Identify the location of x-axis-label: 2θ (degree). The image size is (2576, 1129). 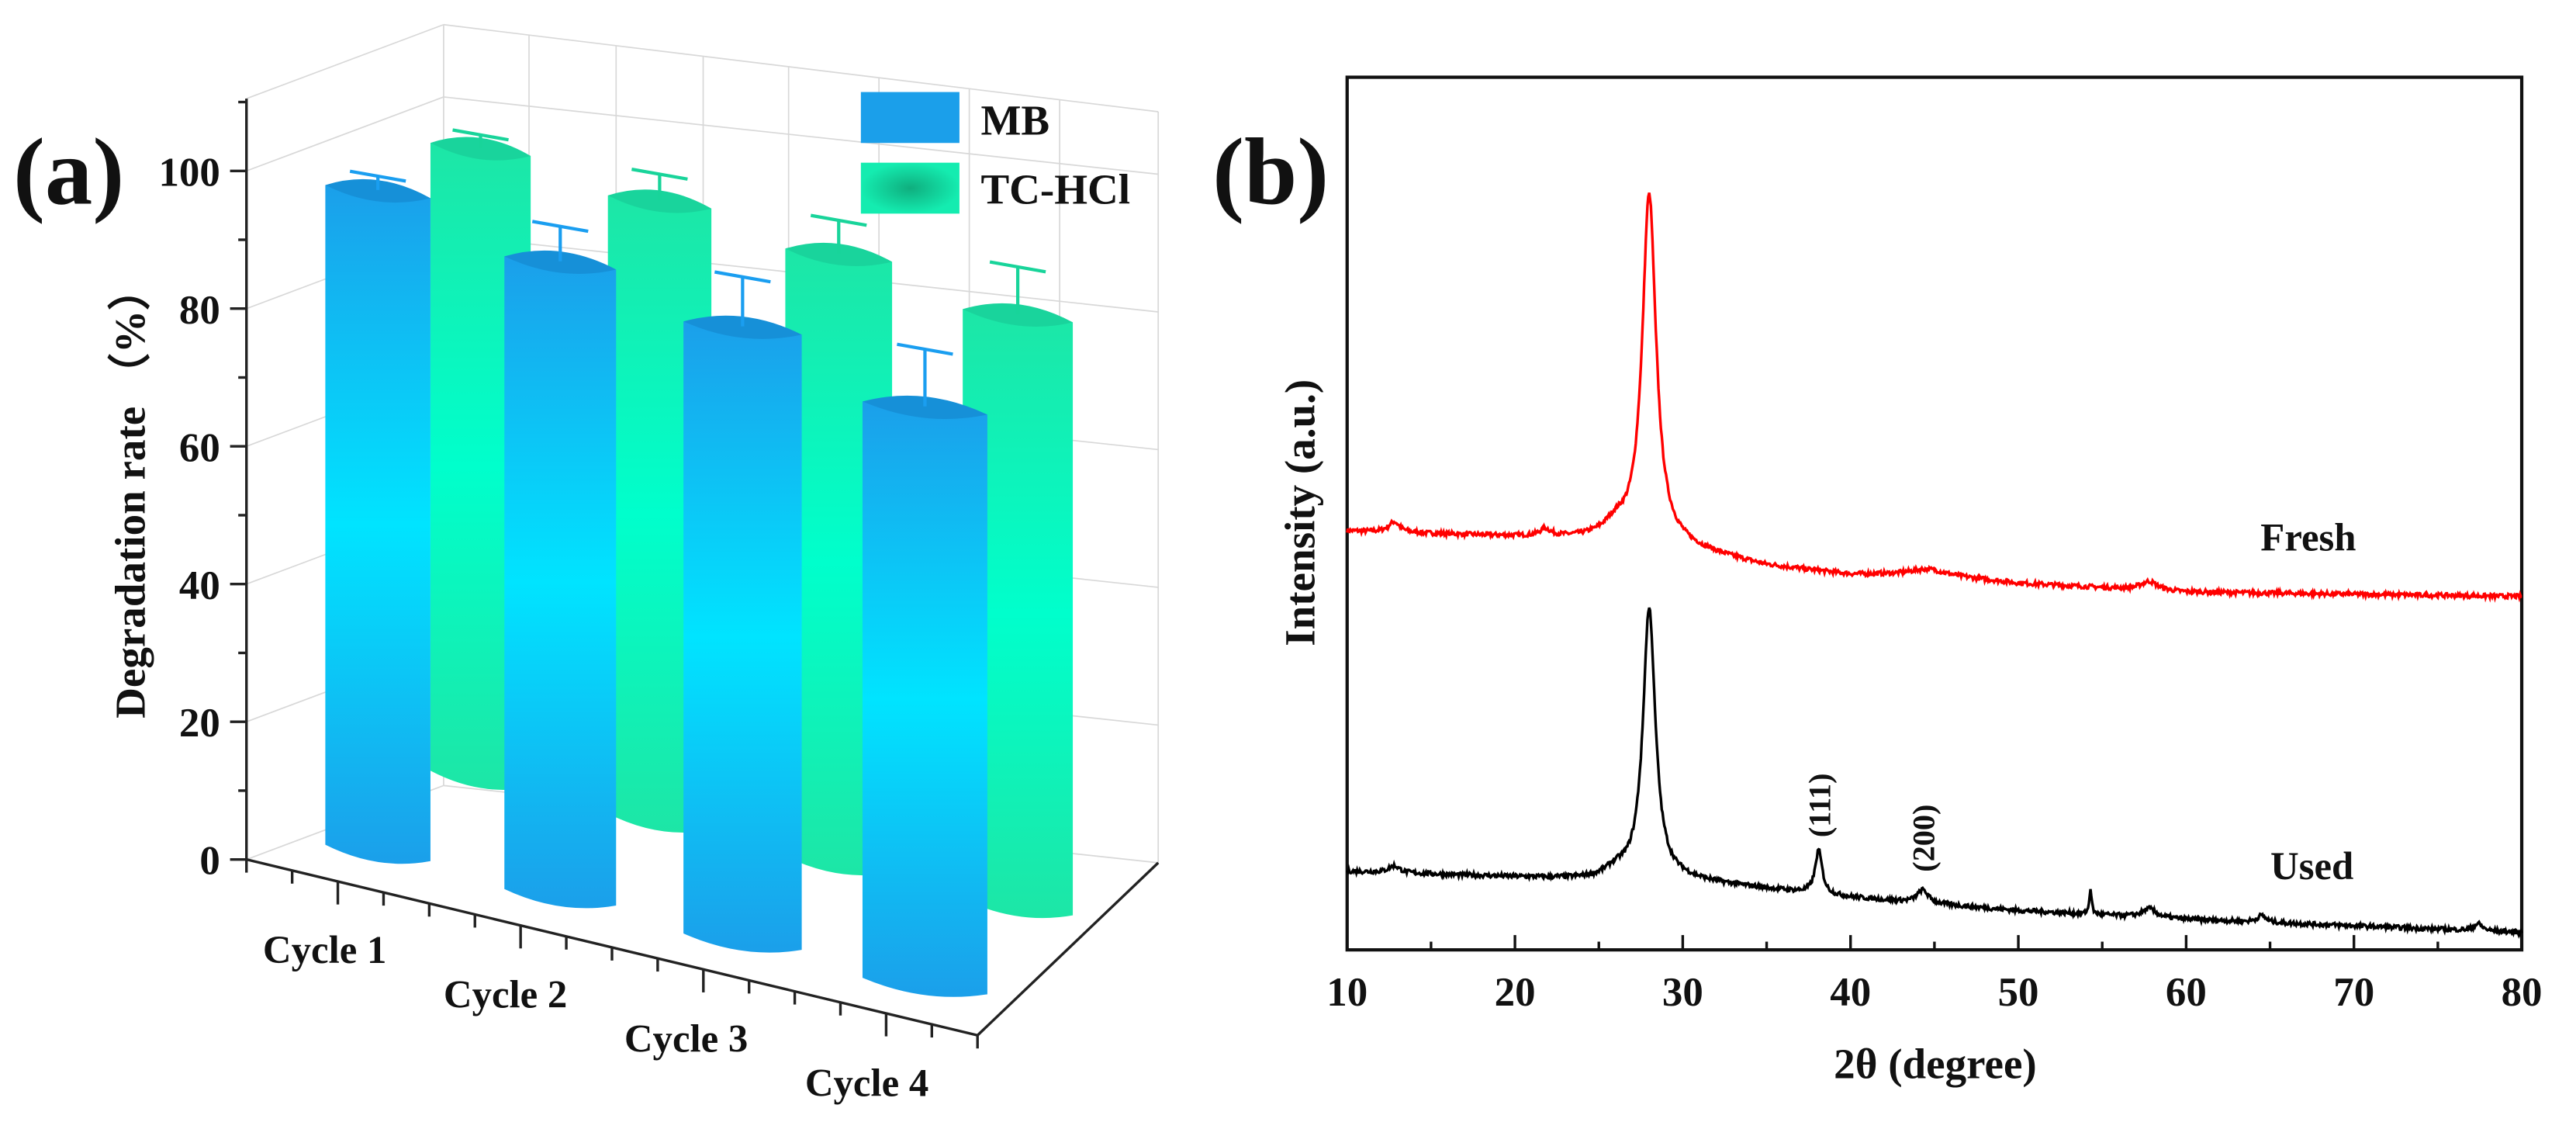
(1935, 1063).